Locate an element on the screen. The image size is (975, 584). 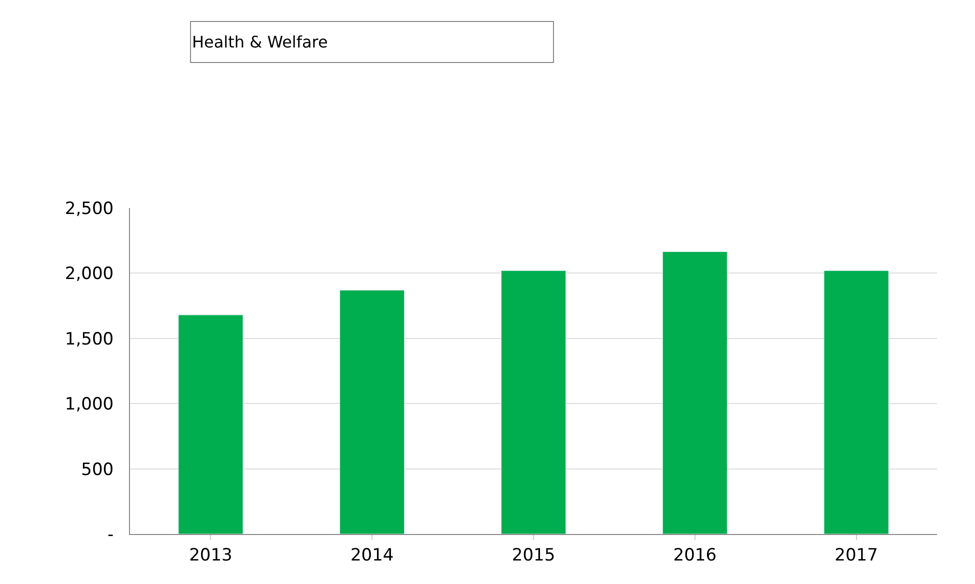
y-tick-label: 1,500 is located at coordinates (89, 339).